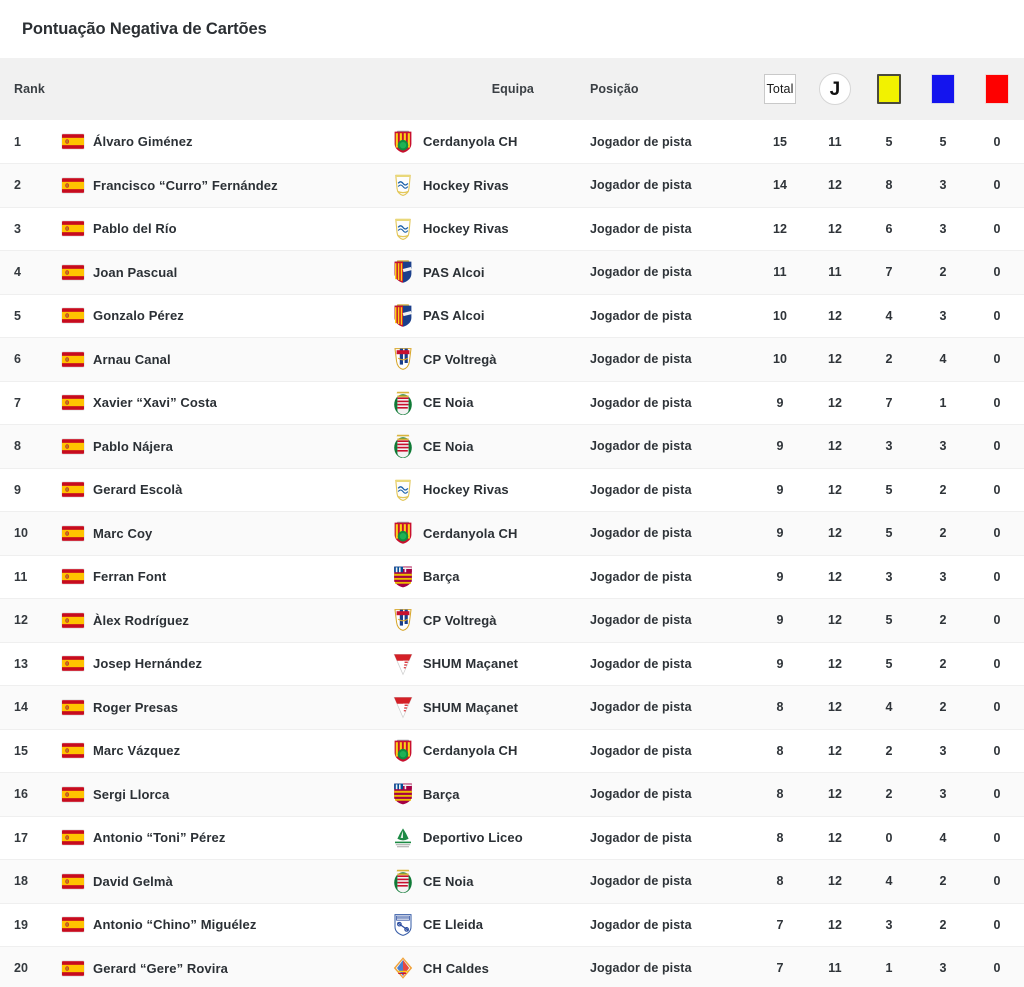 Image resolution: width=1024 pixels, height=987 pixels. What do you see at coordinates (155, 403) in the screenshot?
I see `player-name: Xavier “Xavi” Costa` at bounding box center [155, 403].